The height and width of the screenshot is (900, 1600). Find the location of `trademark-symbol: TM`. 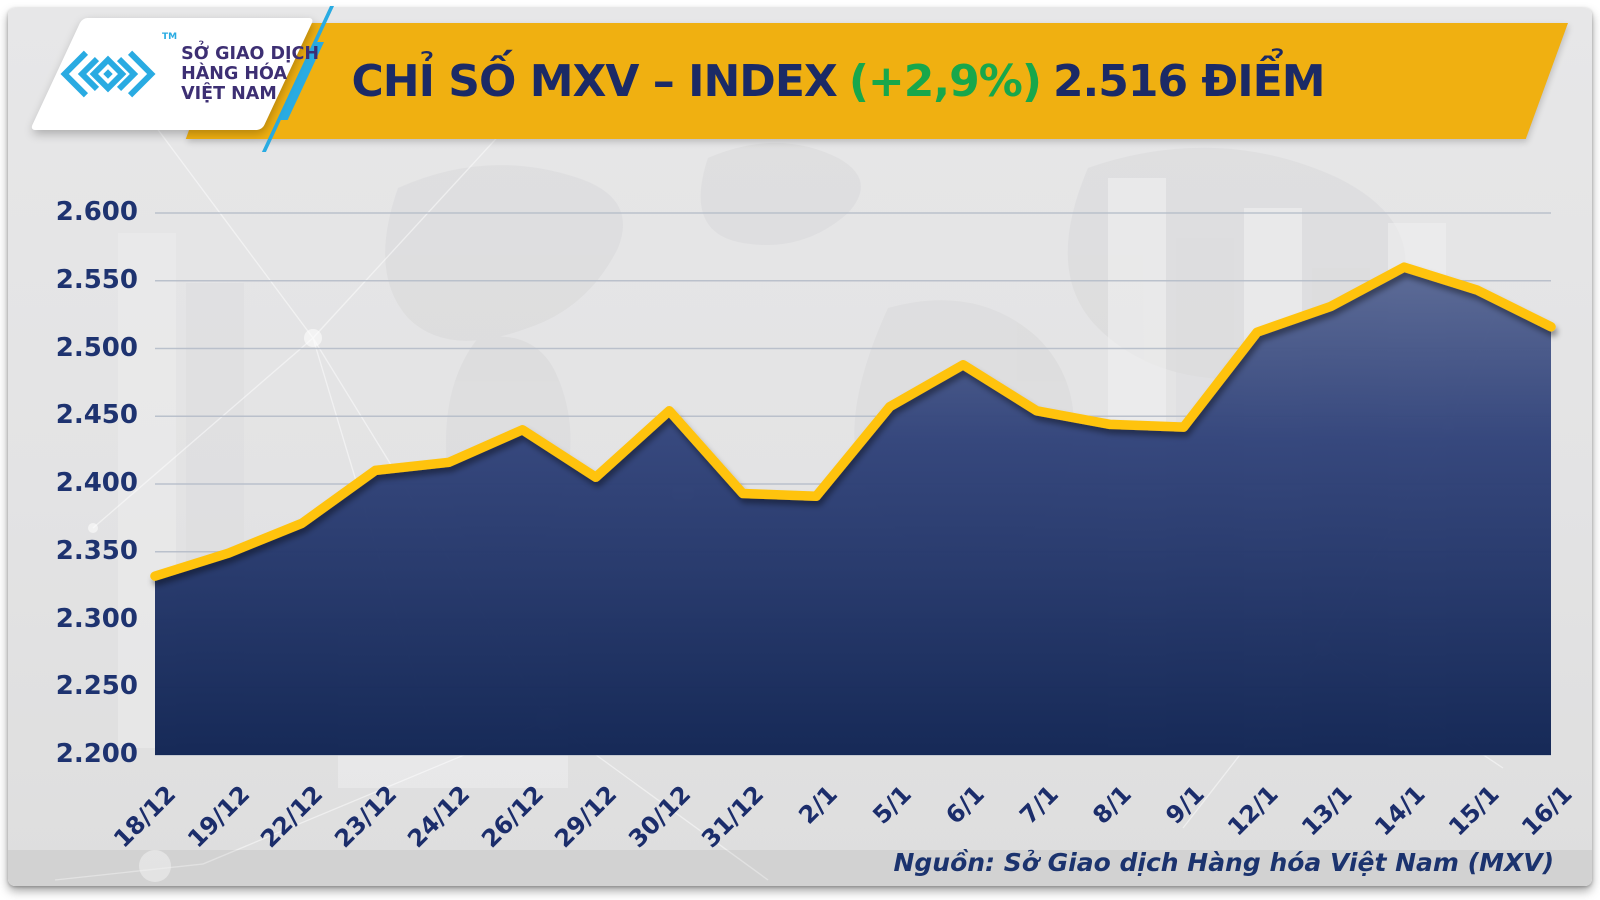

trademark-symbol: TM is located at coordinates (170, 37).